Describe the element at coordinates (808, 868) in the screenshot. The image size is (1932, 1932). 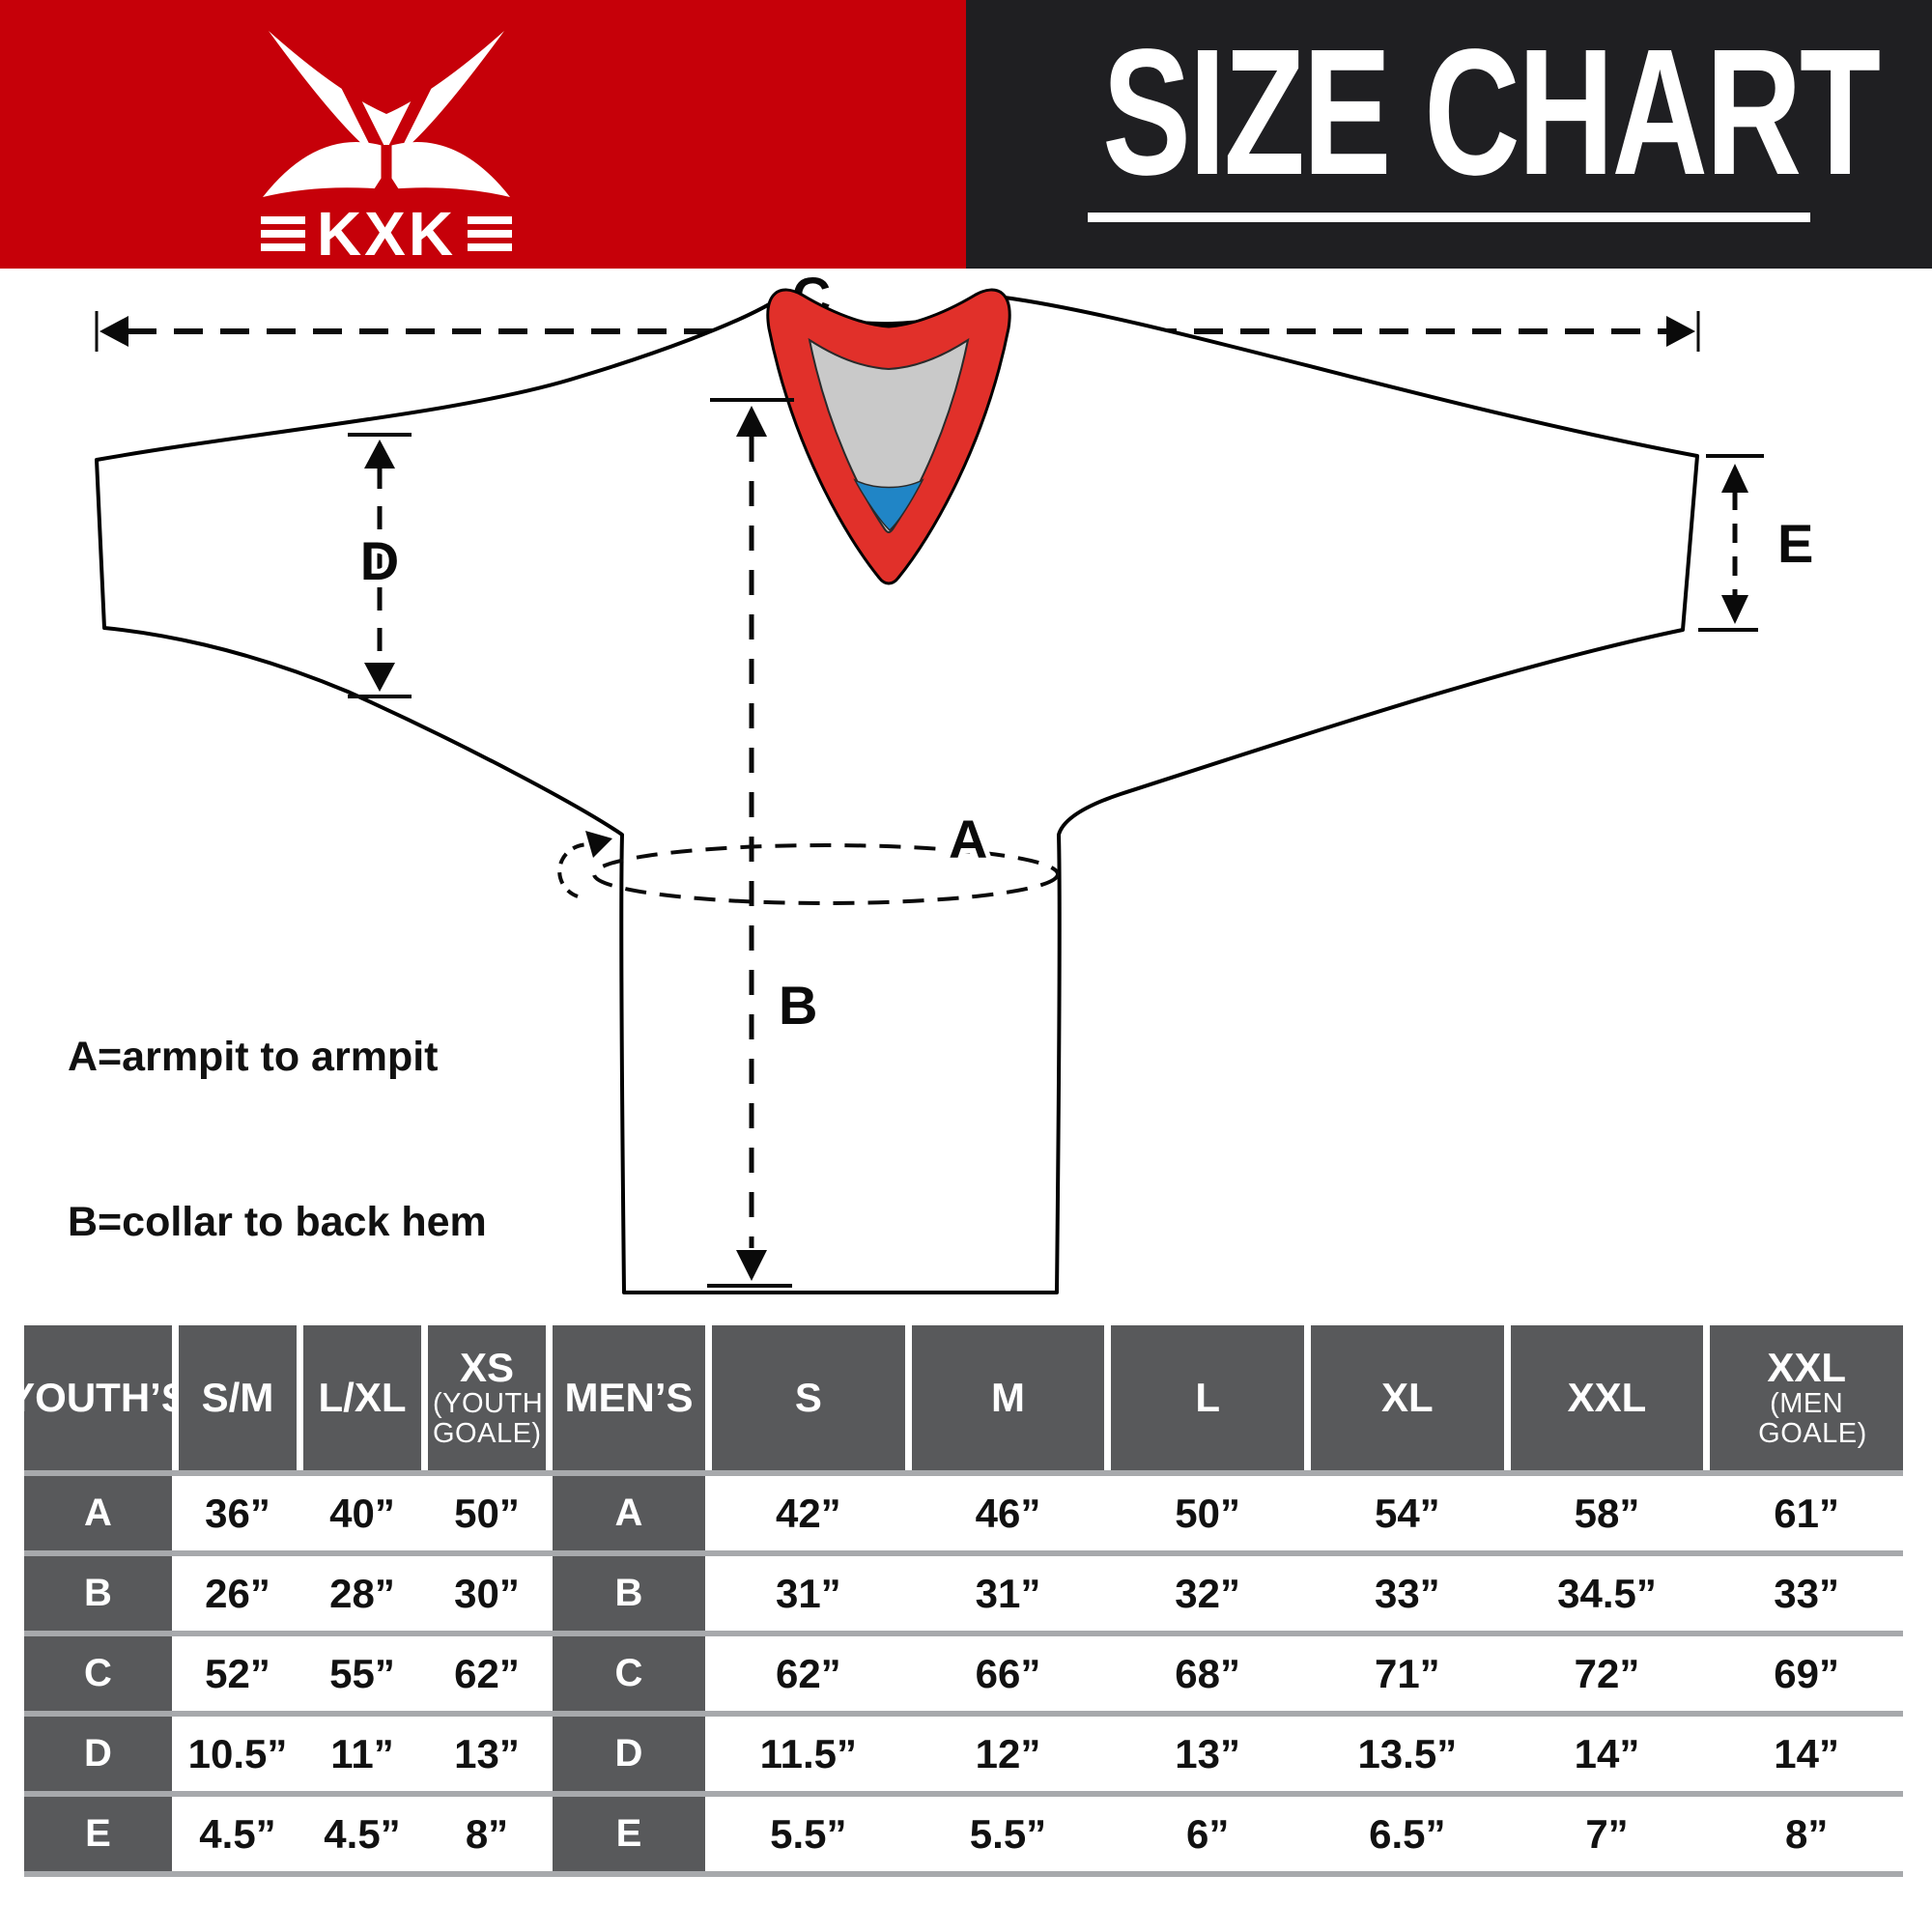
I see `measure-ellipse-a` at that location.